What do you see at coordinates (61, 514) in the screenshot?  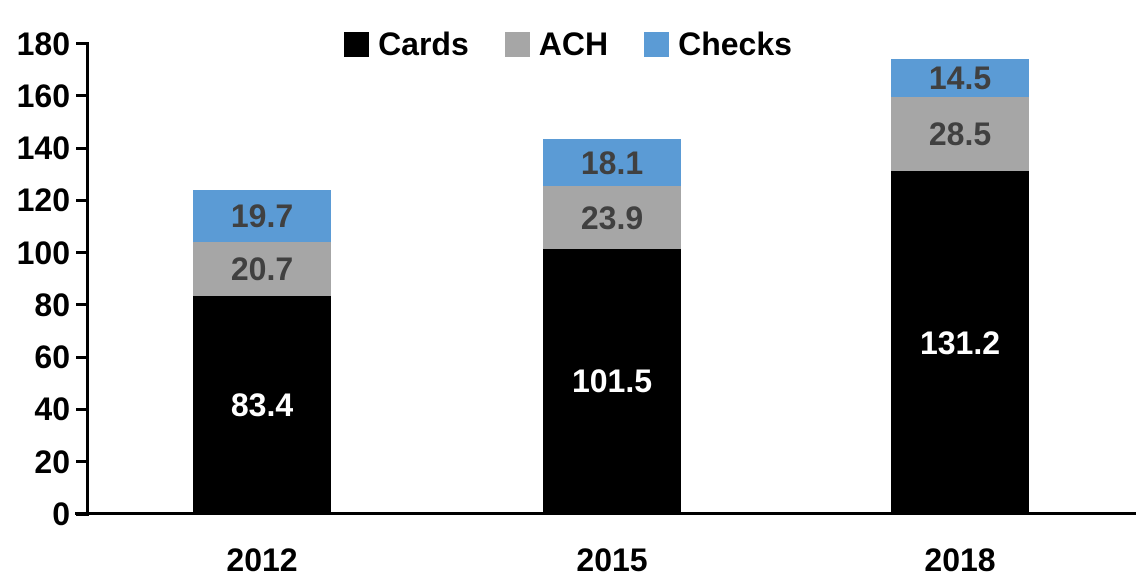 I see `y-tick-label-0: 0` at bounding box center [61, 514].